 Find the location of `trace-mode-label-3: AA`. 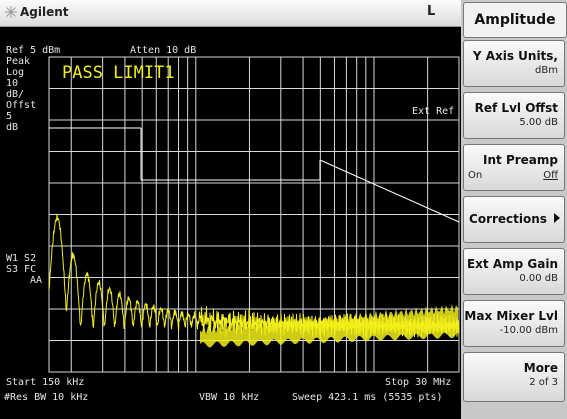

trace-mode-label-3: AA is located at coordinates (36, 280).